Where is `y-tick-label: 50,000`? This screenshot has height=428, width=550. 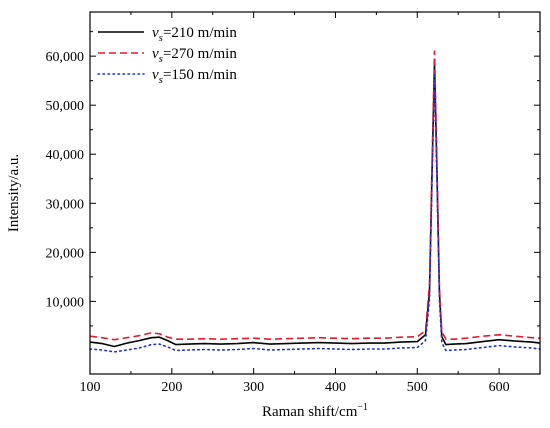
y-tick-label: 50,000 is located at coordinates (65, 106).